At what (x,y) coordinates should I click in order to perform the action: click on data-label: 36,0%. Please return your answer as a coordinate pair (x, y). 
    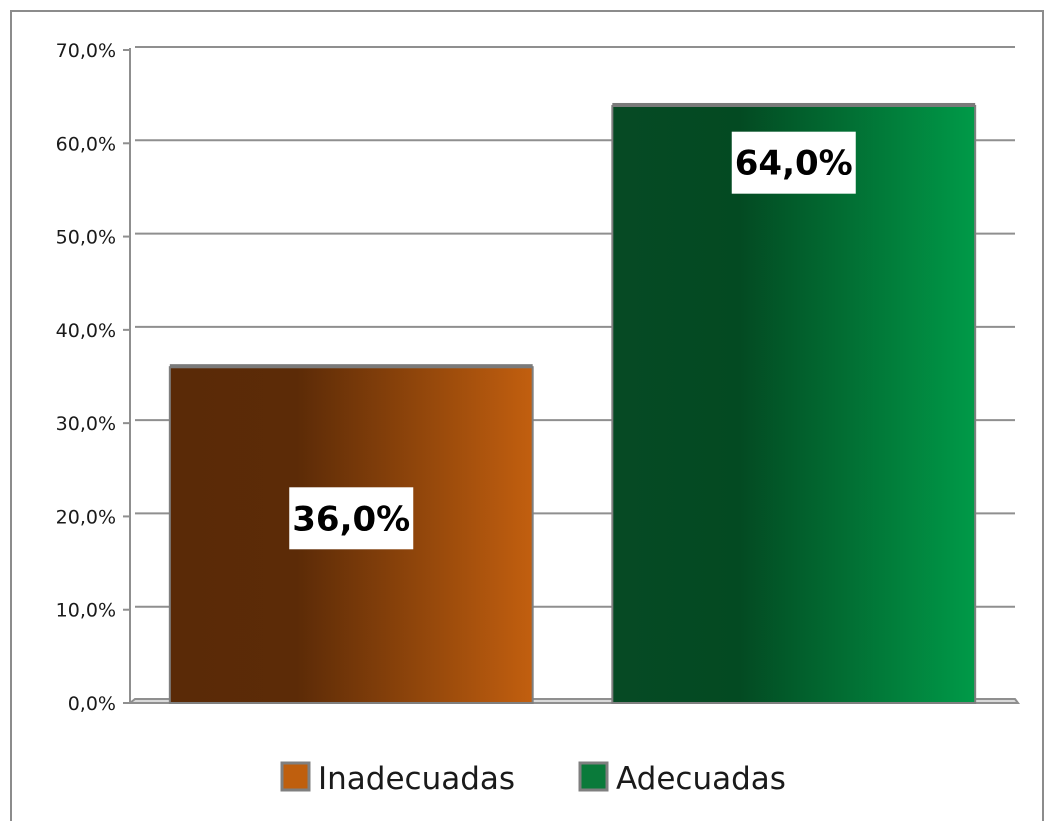
    Looking at the image, I should click on (351, 519).